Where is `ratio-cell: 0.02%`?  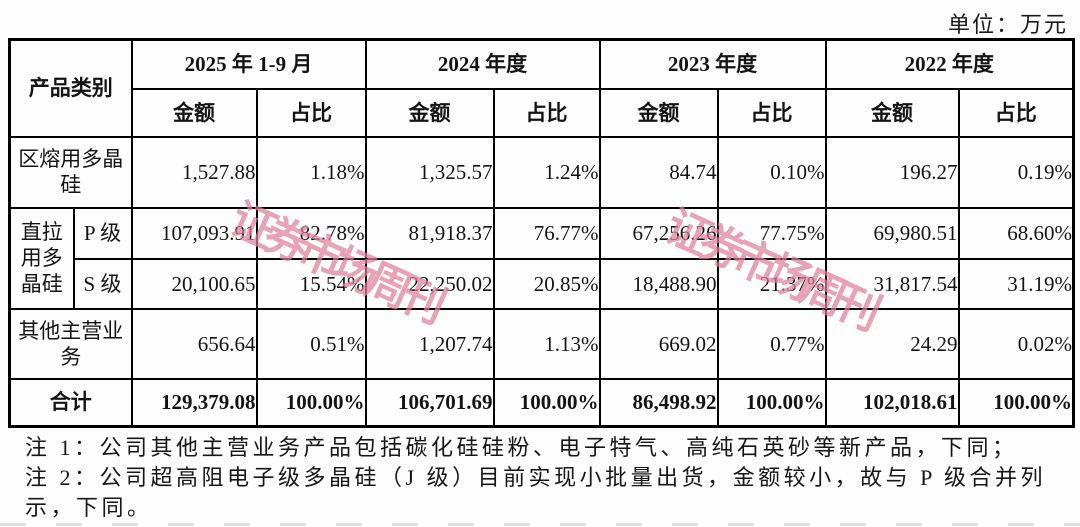 ratio-cell: 0.02% is located at coordinates (1016, 343).